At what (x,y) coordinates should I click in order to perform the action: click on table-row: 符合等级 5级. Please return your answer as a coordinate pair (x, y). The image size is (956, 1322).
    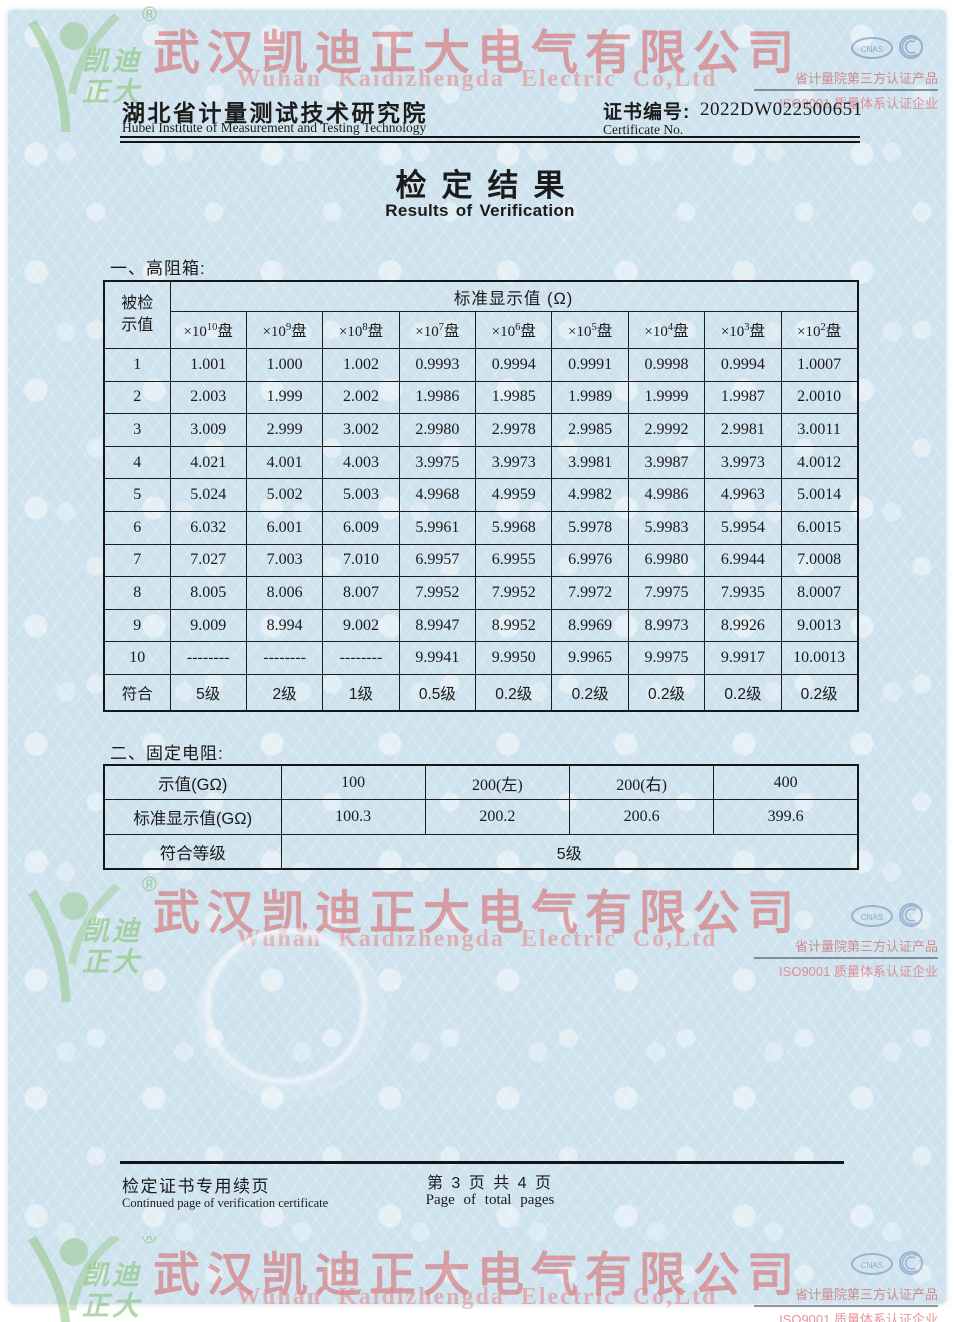
    Looking at the image, I should click on (481, 852).